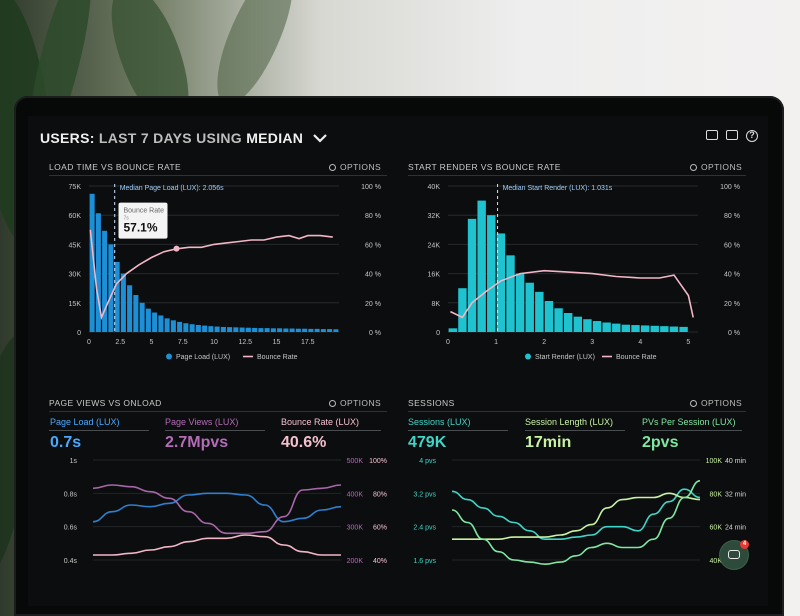 The width and height of the screenshot is (800, 616). Describe the element at coordinates (732, 135) in the screenshot. I see `image-icon` at that location.